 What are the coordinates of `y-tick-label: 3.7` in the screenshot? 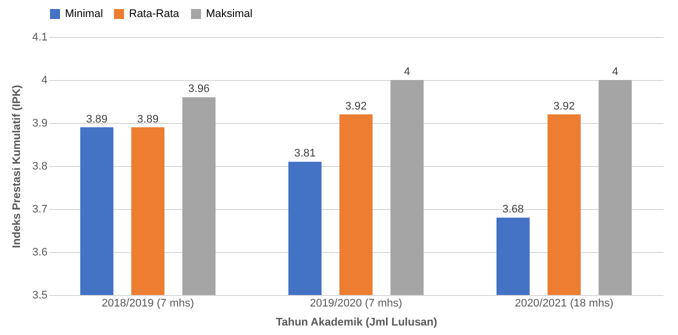 It's located at (40, 210).